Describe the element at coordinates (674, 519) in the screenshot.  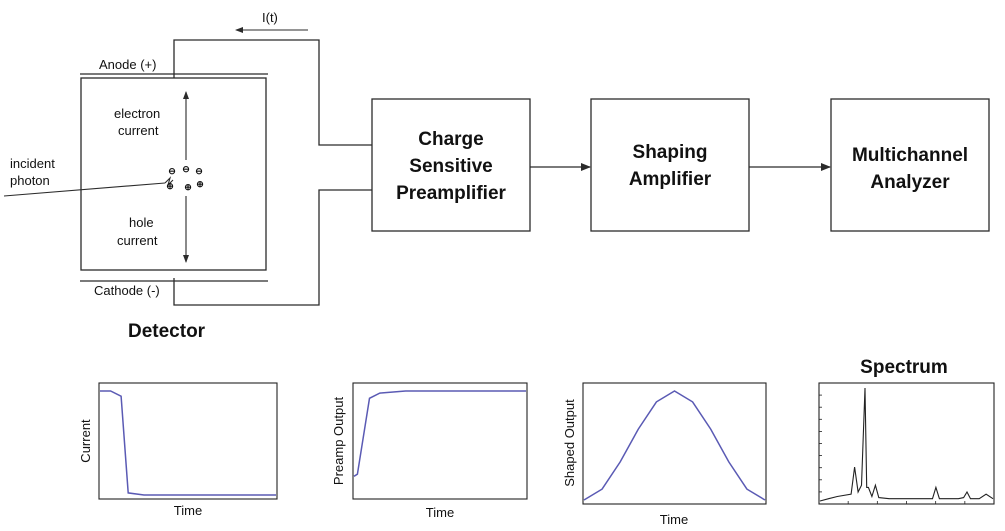
I see `shaped-output-plot-xlabel: Time` at that location.